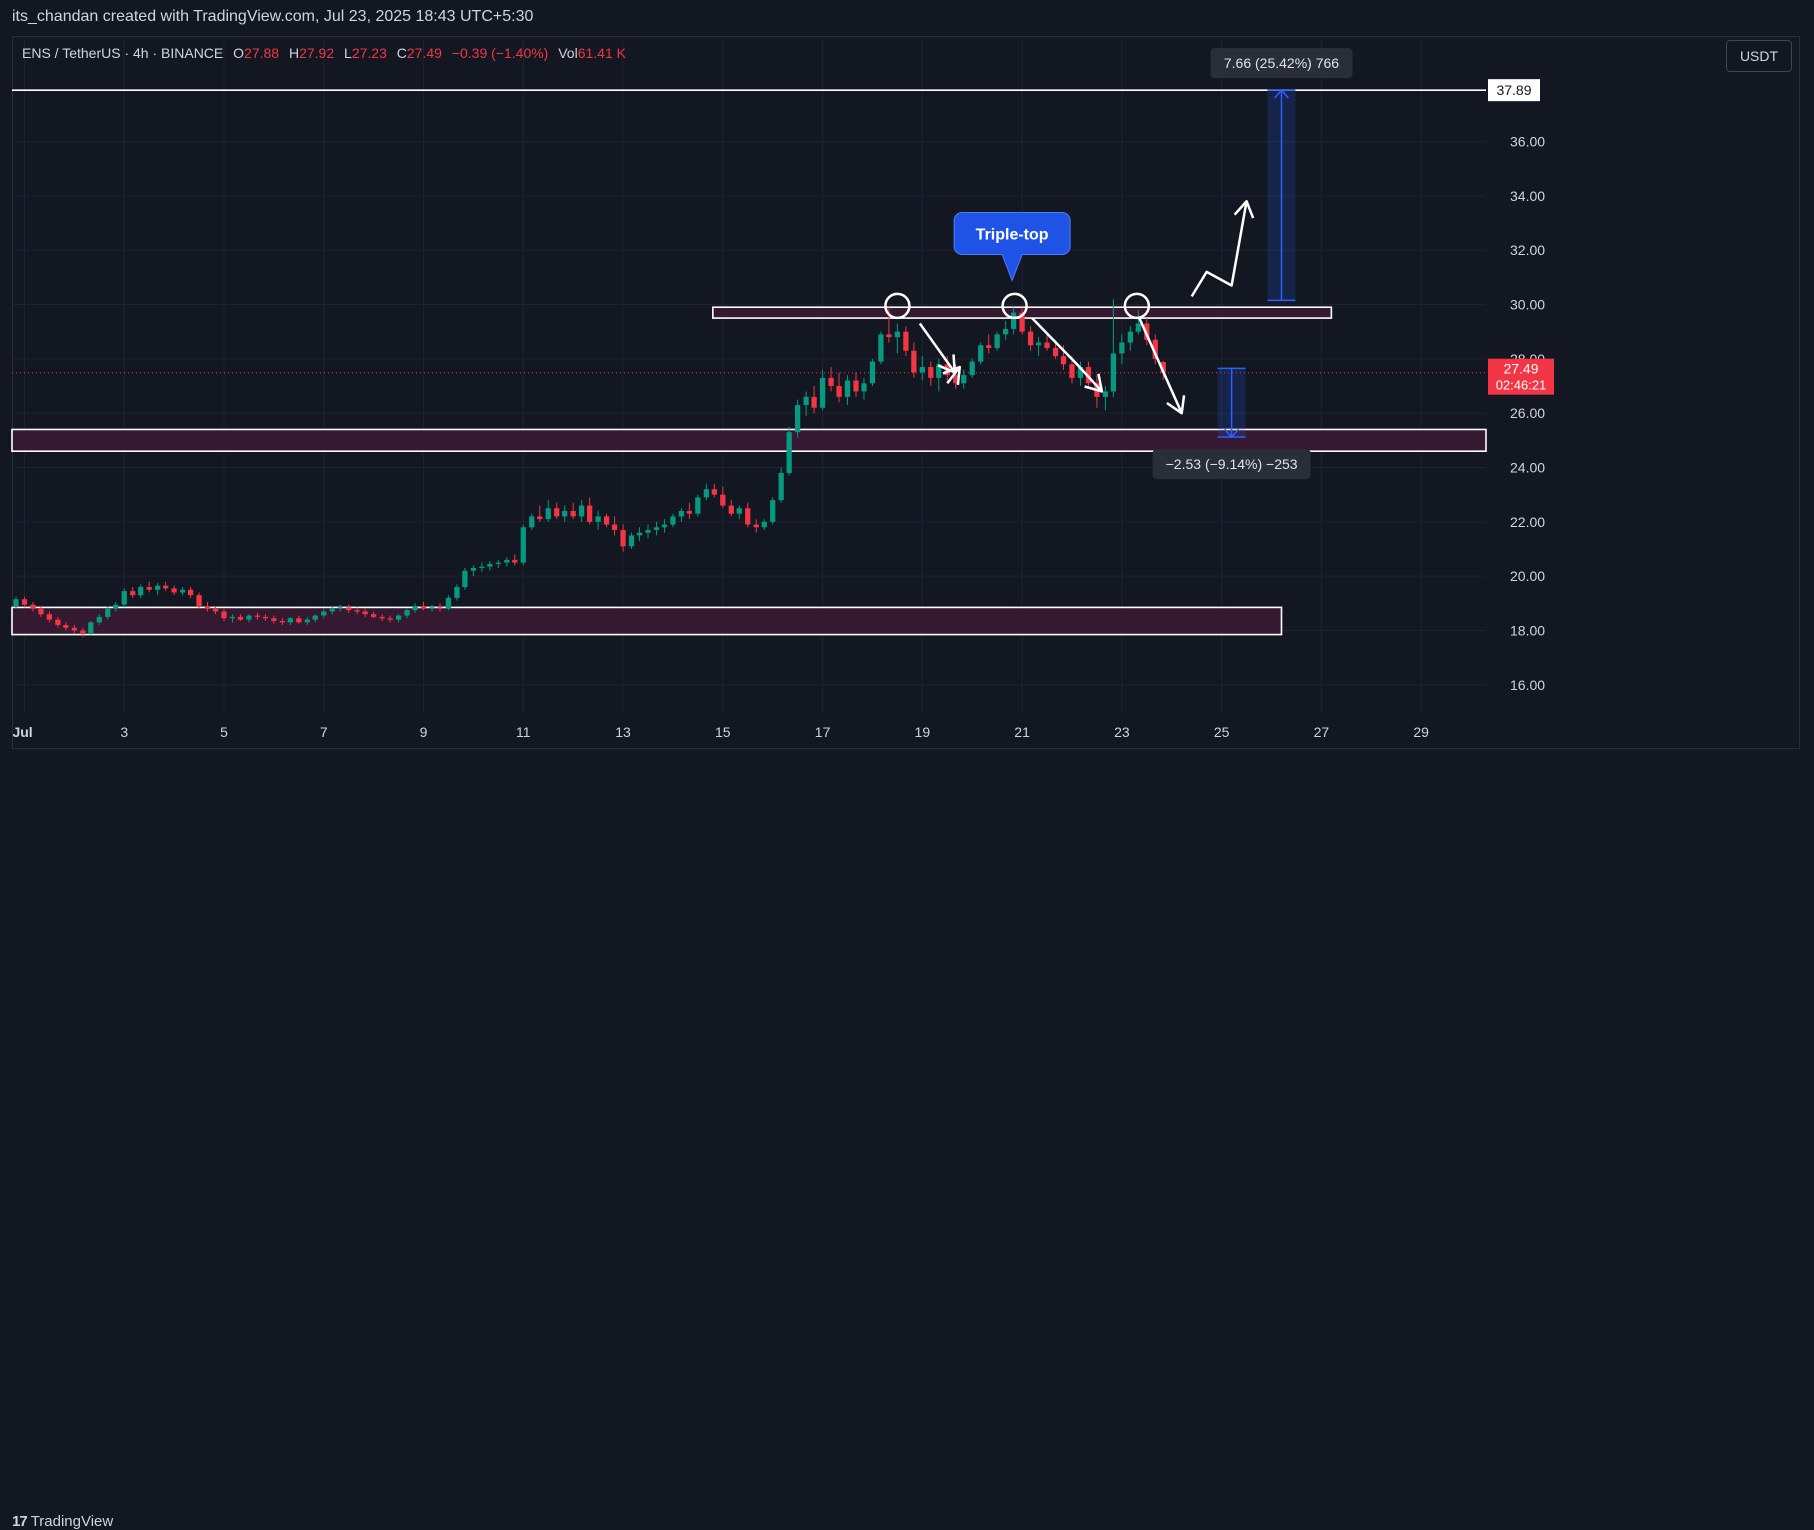 This screenshot has height=1530, width=1814. I want to click on symbol-label: ENS / TetherUS · 4h · BINANCE, so click(123, 53).